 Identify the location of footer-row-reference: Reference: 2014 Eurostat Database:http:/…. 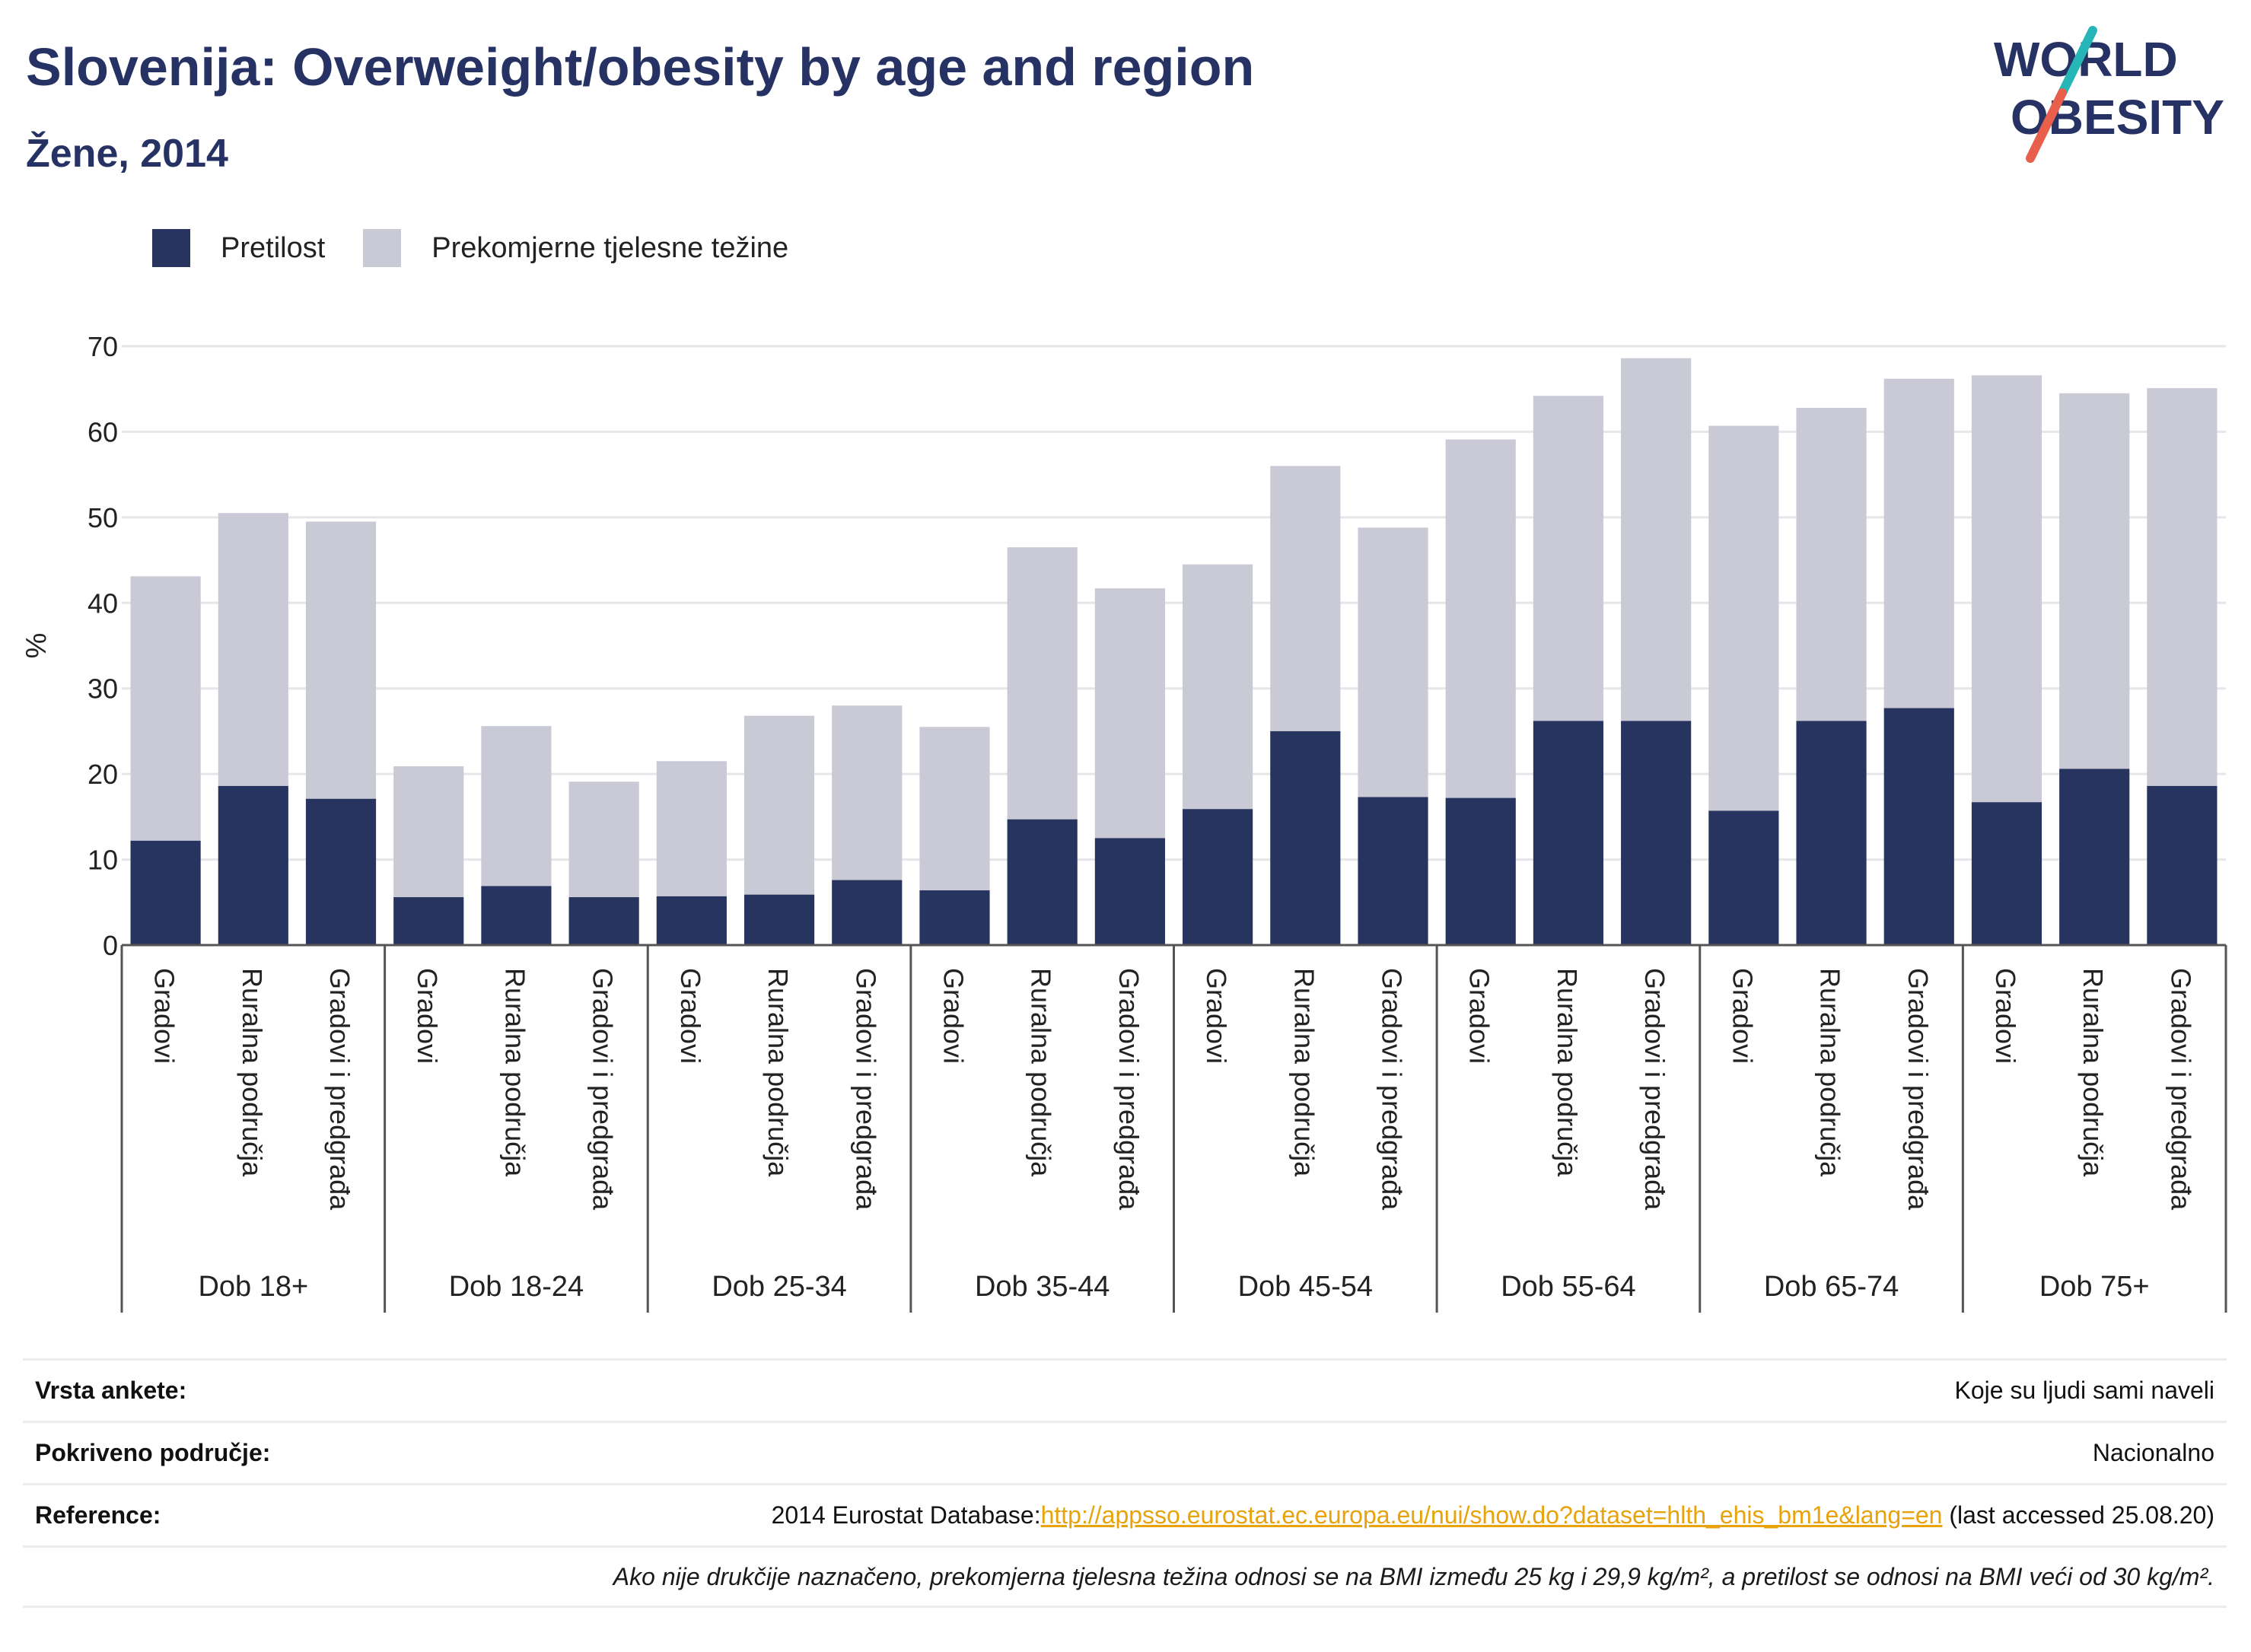
(1125, 1514).